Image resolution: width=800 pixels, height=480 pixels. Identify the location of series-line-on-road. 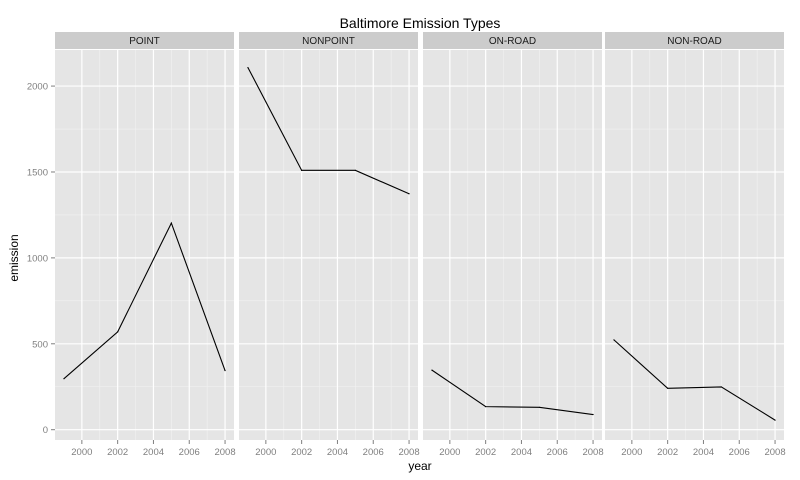
(512, 392).